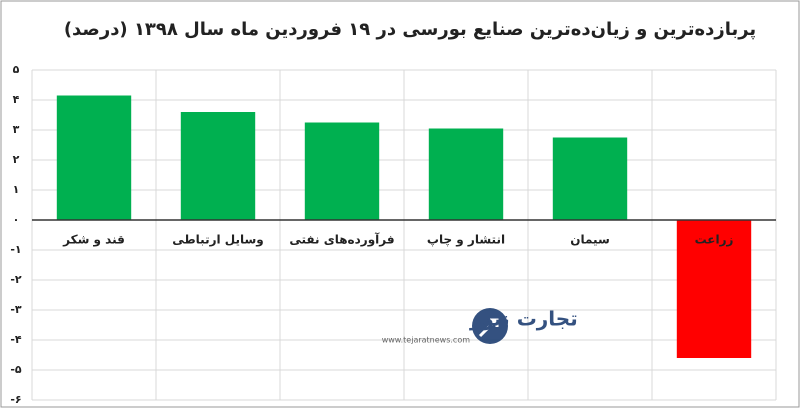 Image resolution: width=800 pixels, height=408 pixels. What do you see at coordinates (16, 309) in the screenshot?
I see `y-tick-label: -۳` at bounding box center [16, 309].